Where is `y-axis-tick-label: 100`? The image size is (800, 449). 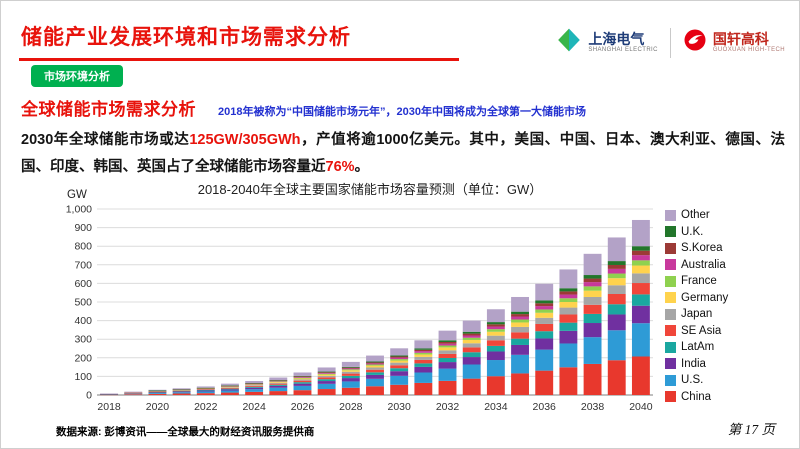 y-axis-tick-label: 100 is located at coordinates (83, 377).